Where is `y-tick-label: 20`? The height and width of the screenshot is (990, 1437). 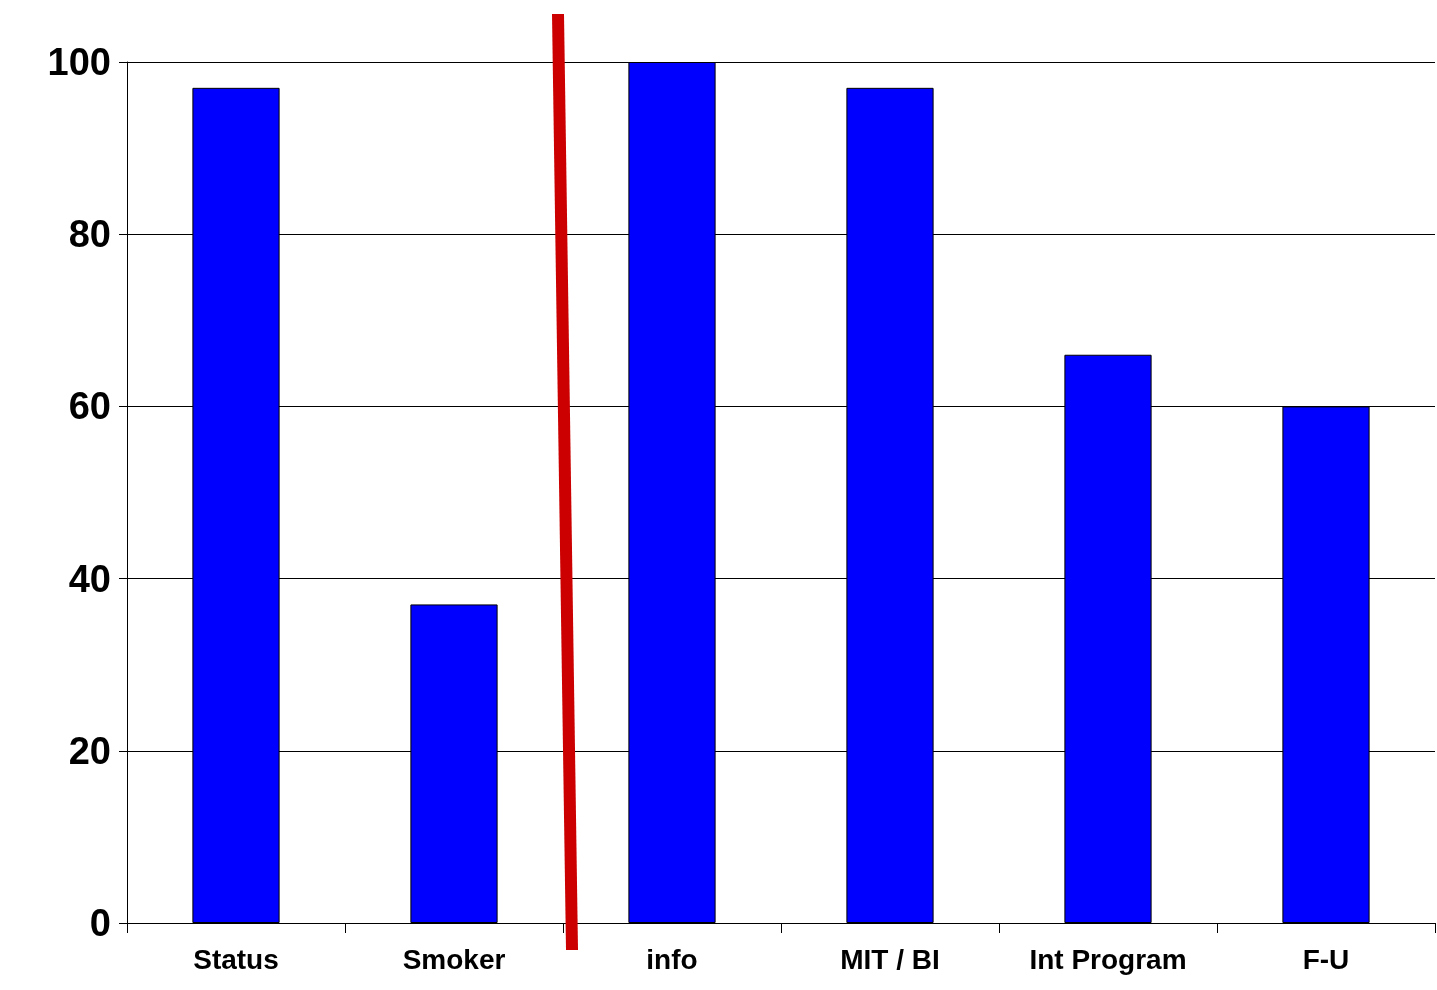
y-tick-label: 20 is located at coordinates (89, 750).